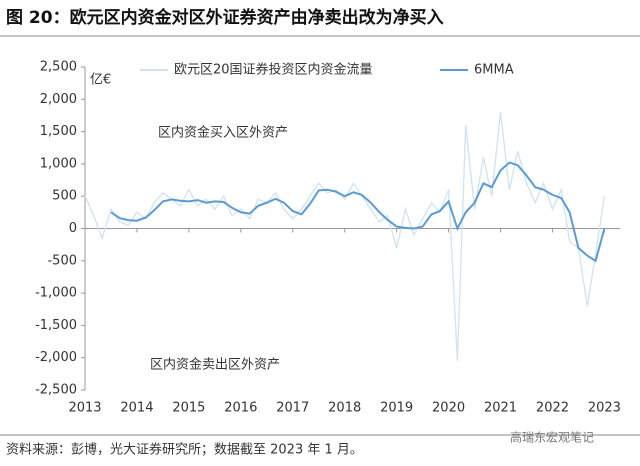 The width and height of the screenshot is (640, 466). I want to click on x-tick-label: 2022, so click(552, 408).